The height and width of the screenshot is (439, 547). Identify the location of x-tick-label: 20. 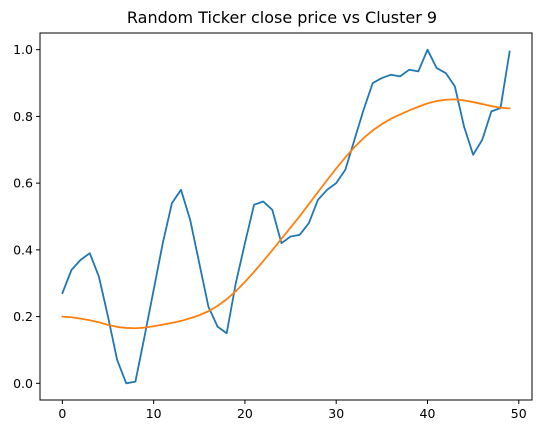
(245, 413).